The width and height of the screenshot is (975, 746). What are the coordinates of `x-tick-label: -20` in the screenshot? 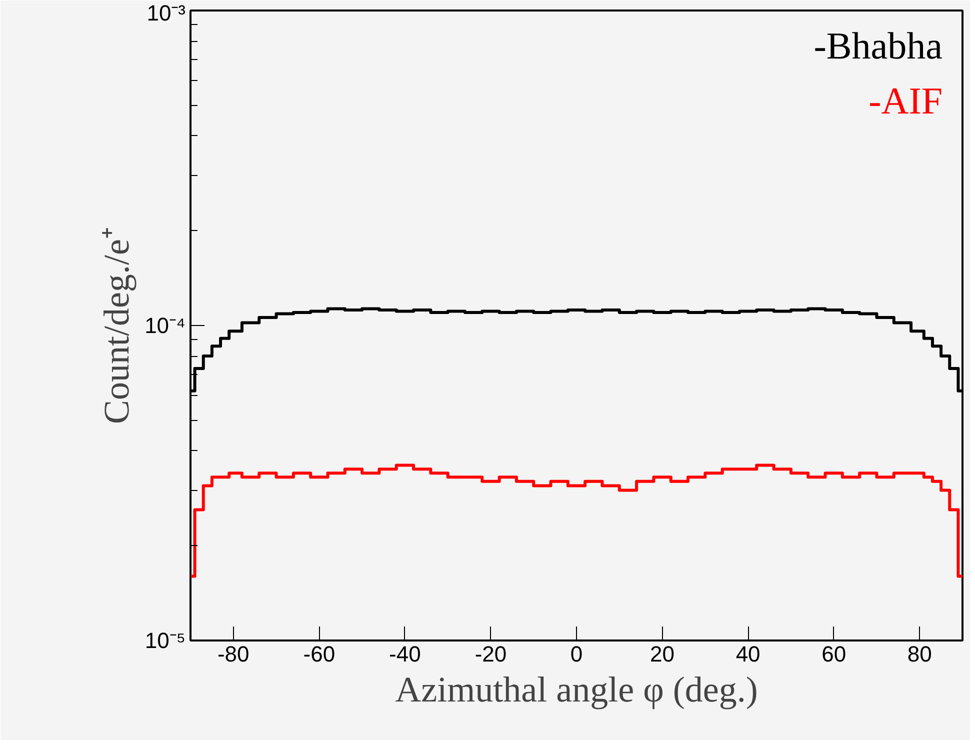 It's located at (490, 654).